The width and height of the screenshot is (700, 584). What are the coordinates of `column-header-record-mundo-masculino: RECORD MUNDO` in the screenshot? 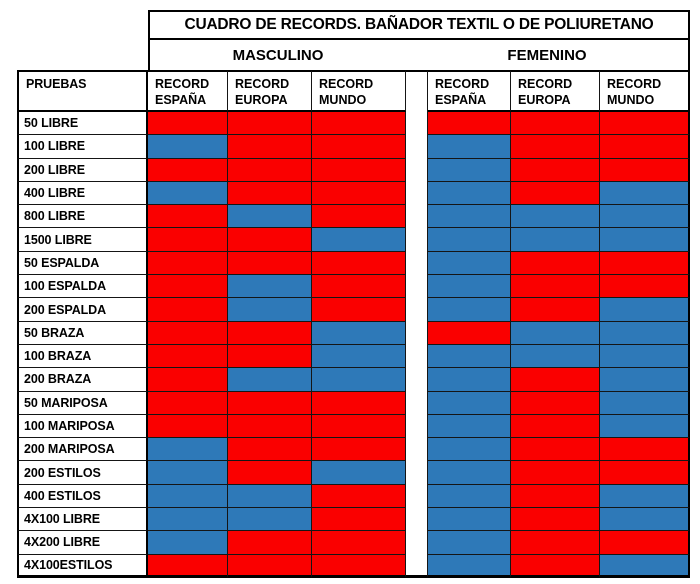 It's located at (359, 91).